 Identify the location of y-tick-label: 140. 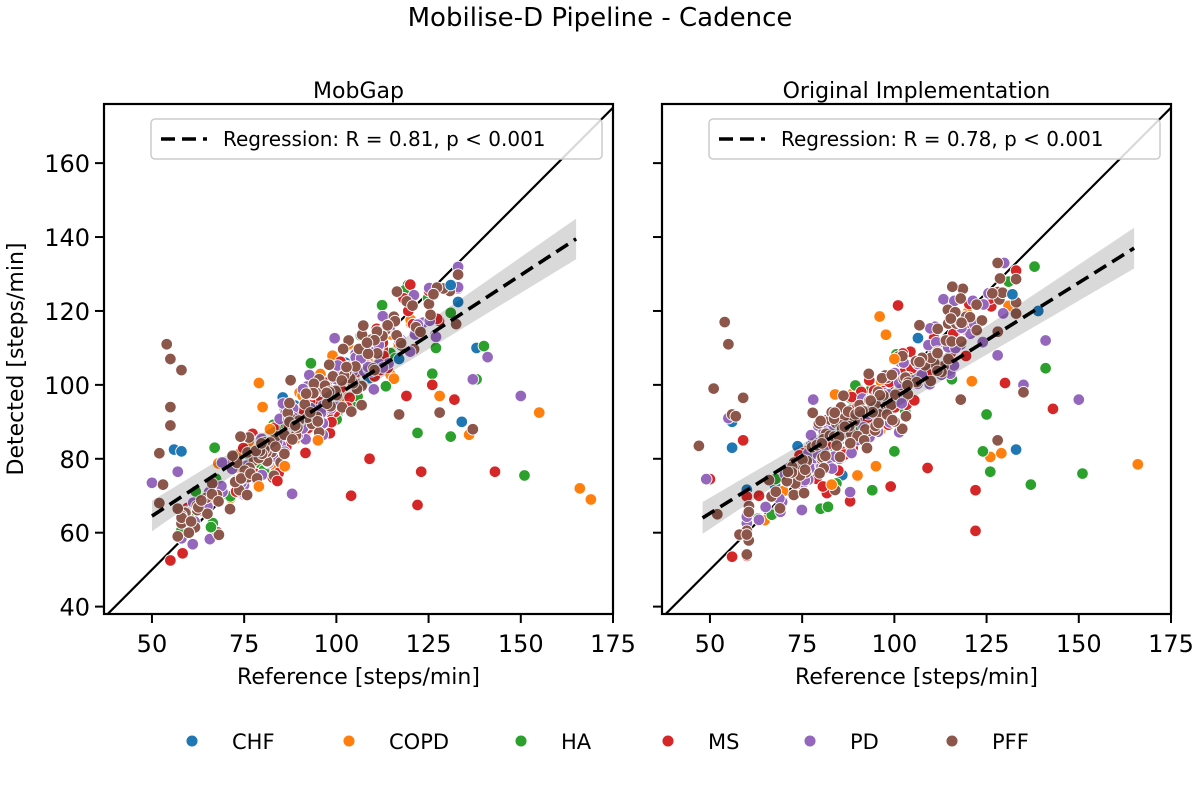
(67, 238).